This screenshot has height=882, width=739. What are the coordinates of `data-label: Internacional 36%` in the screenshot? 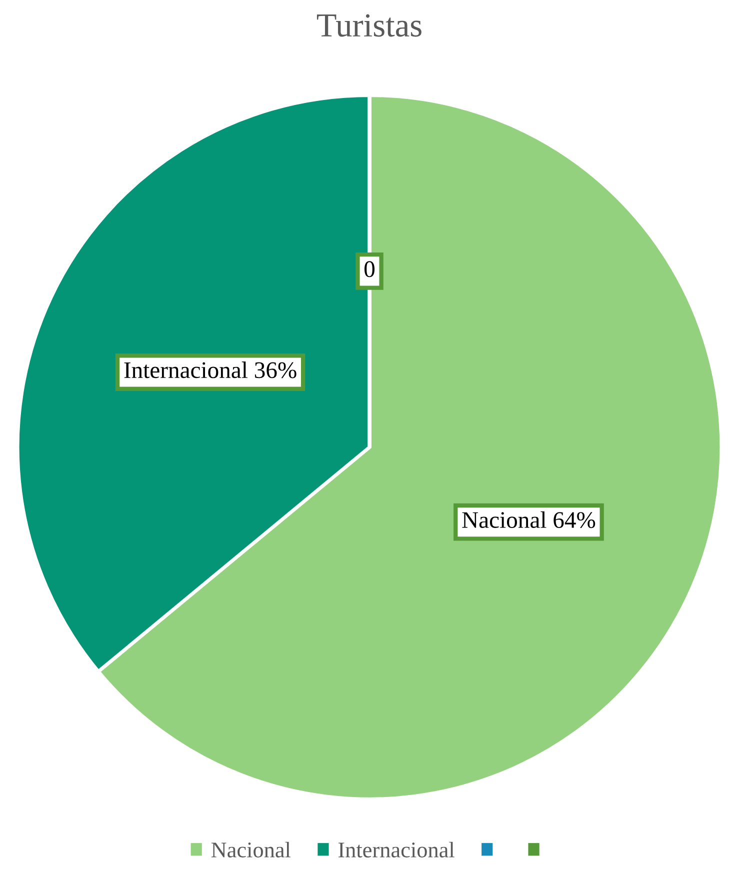 It's located at (210, 370).